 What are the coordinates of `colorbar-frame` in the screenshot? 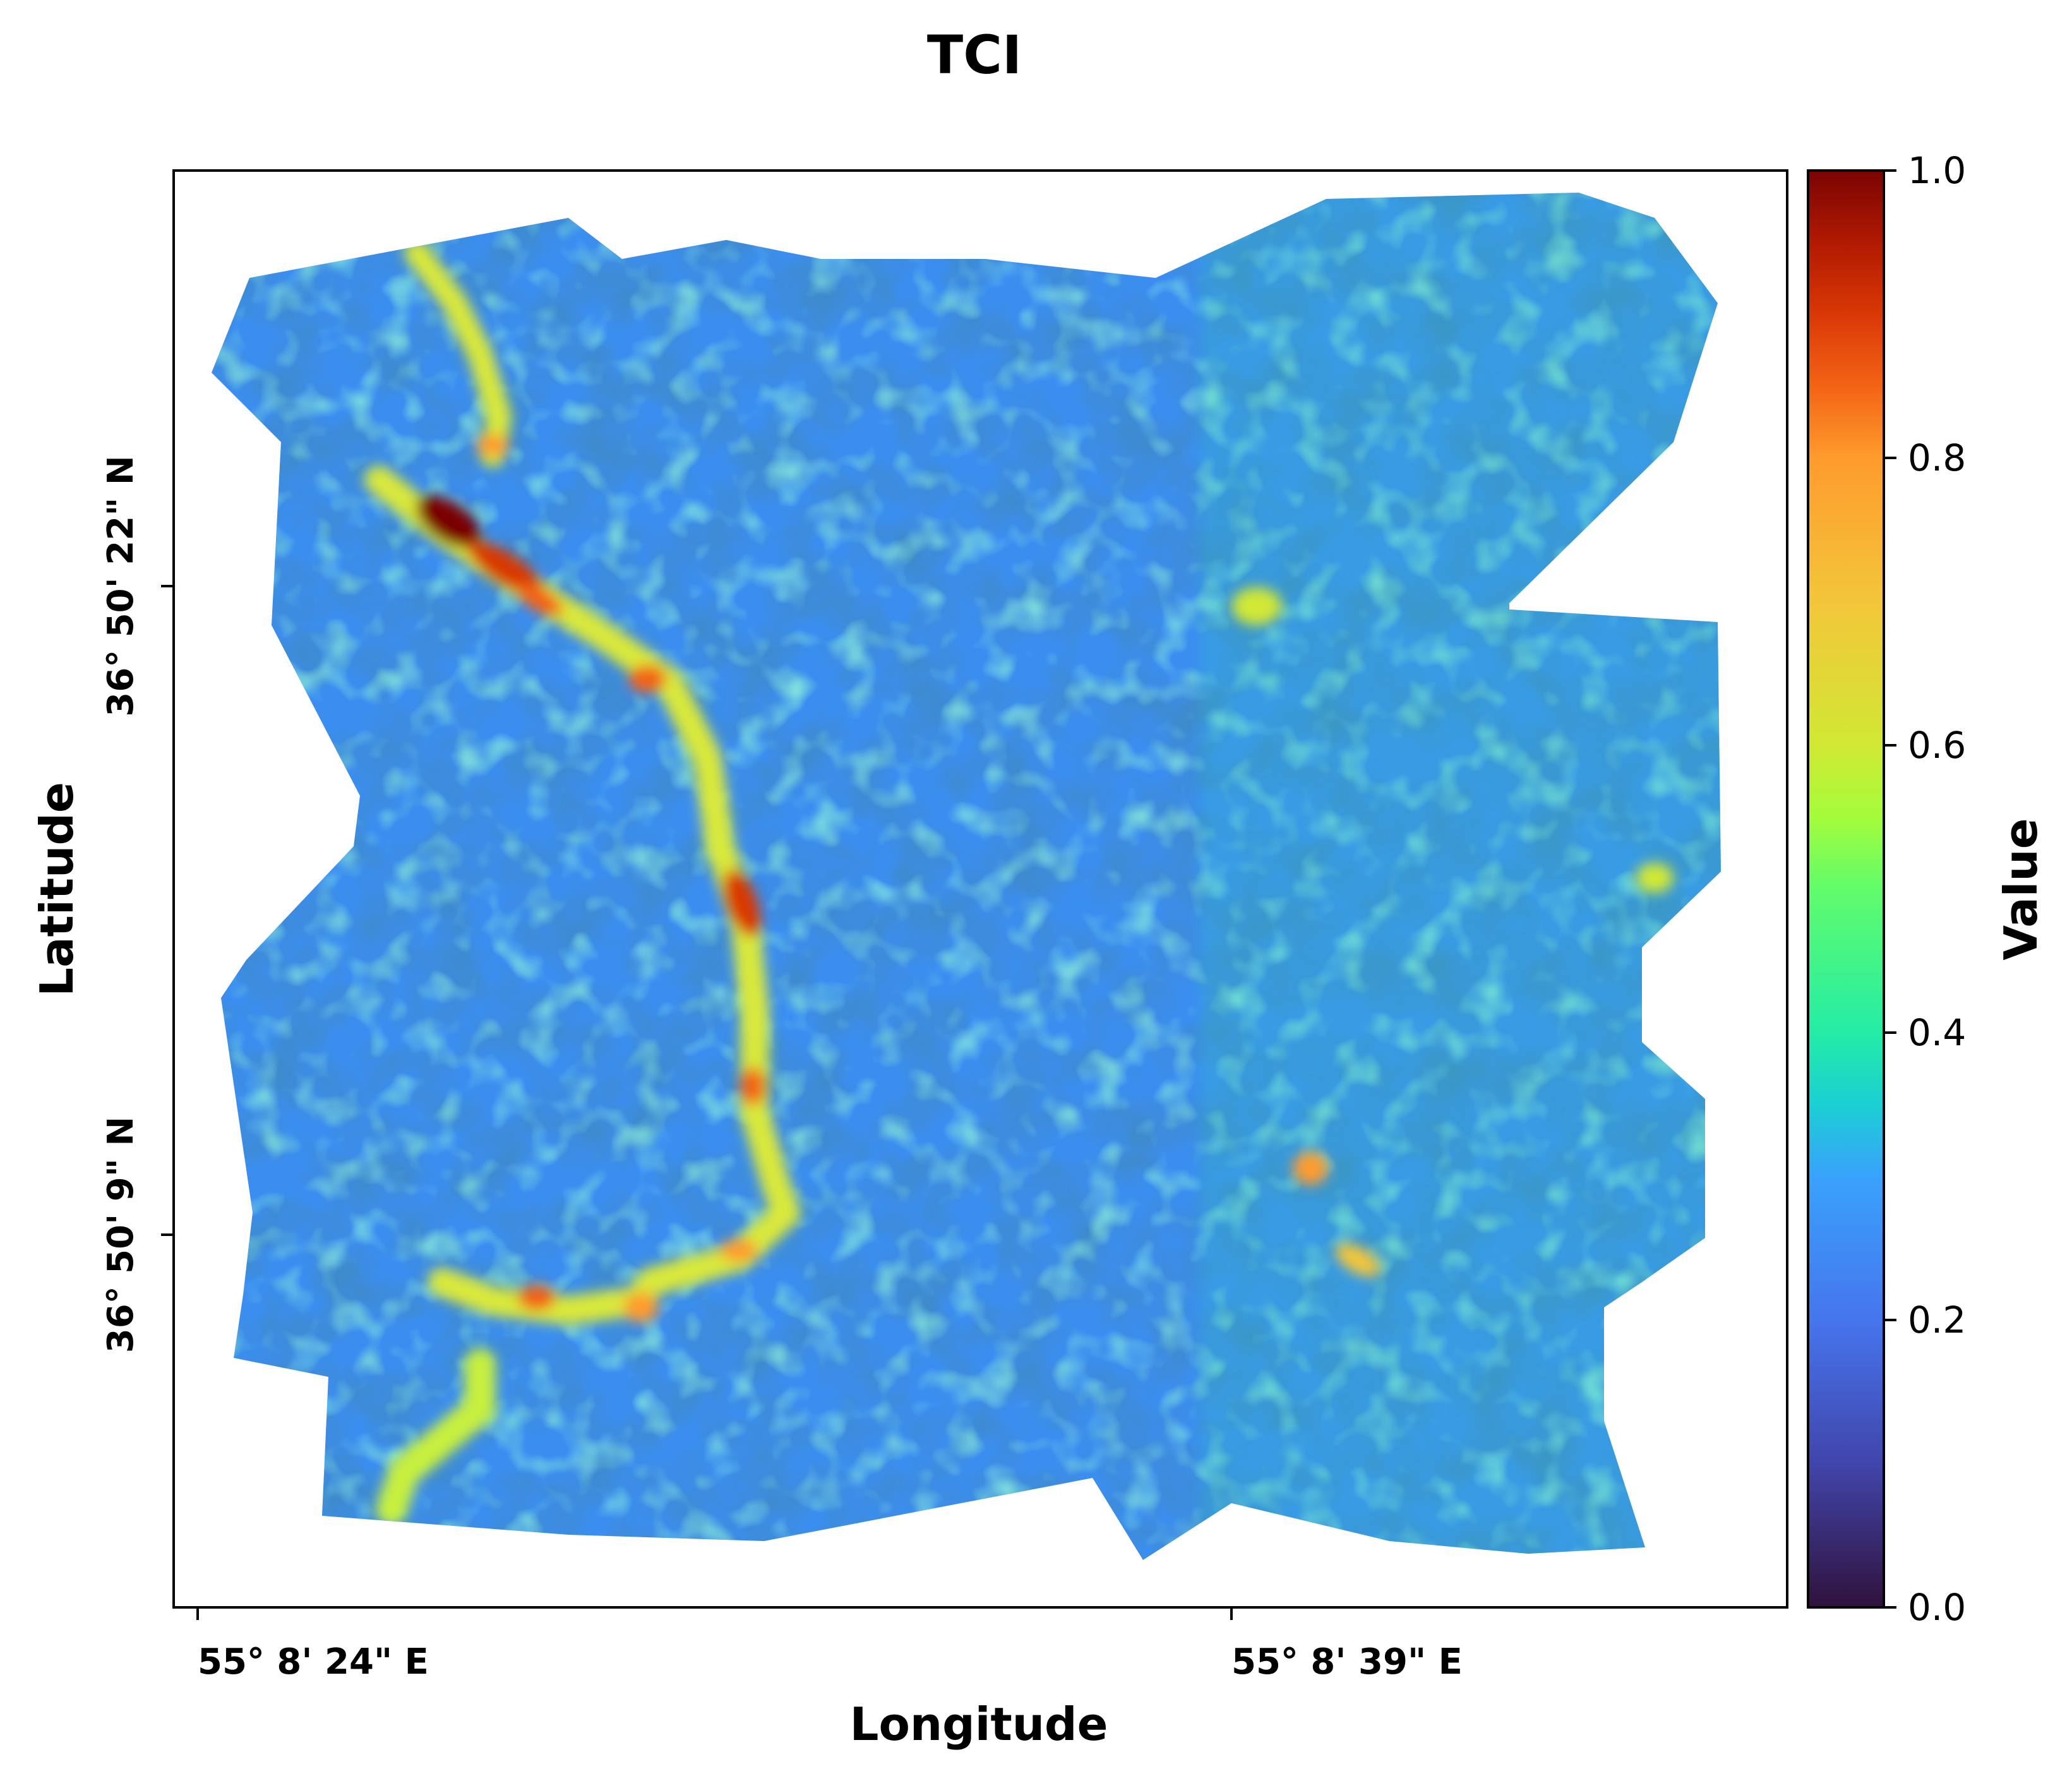 It's located at (1846, 889).